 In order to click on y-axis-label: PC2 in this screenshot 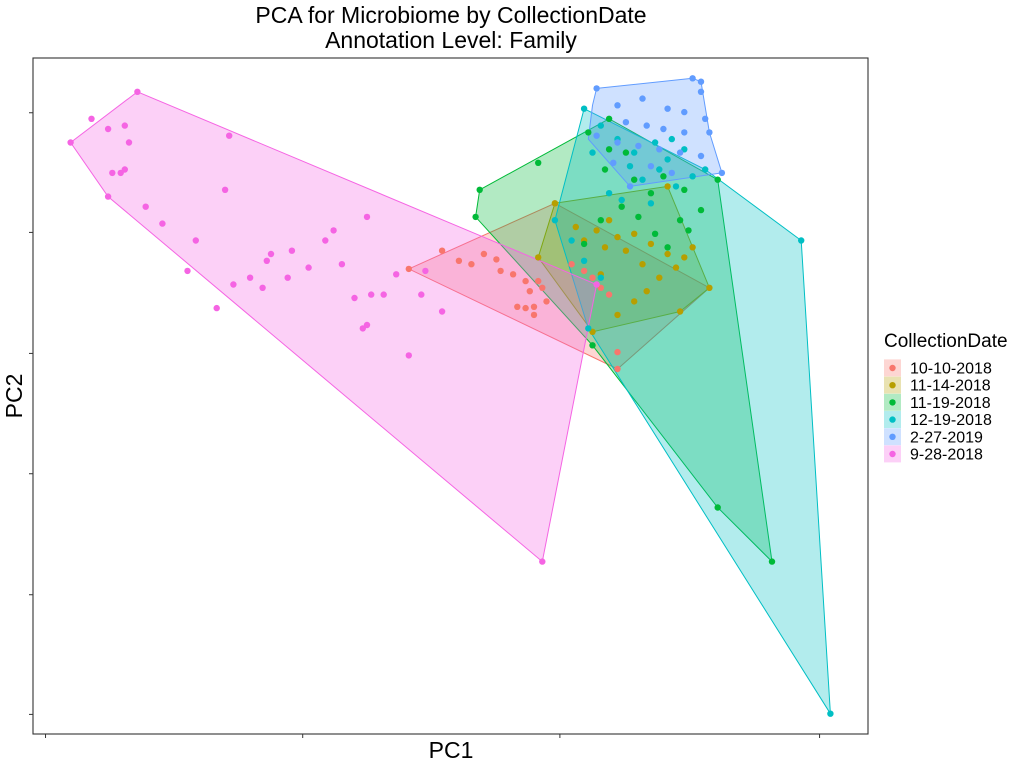, I will do `click(14, 396)`.